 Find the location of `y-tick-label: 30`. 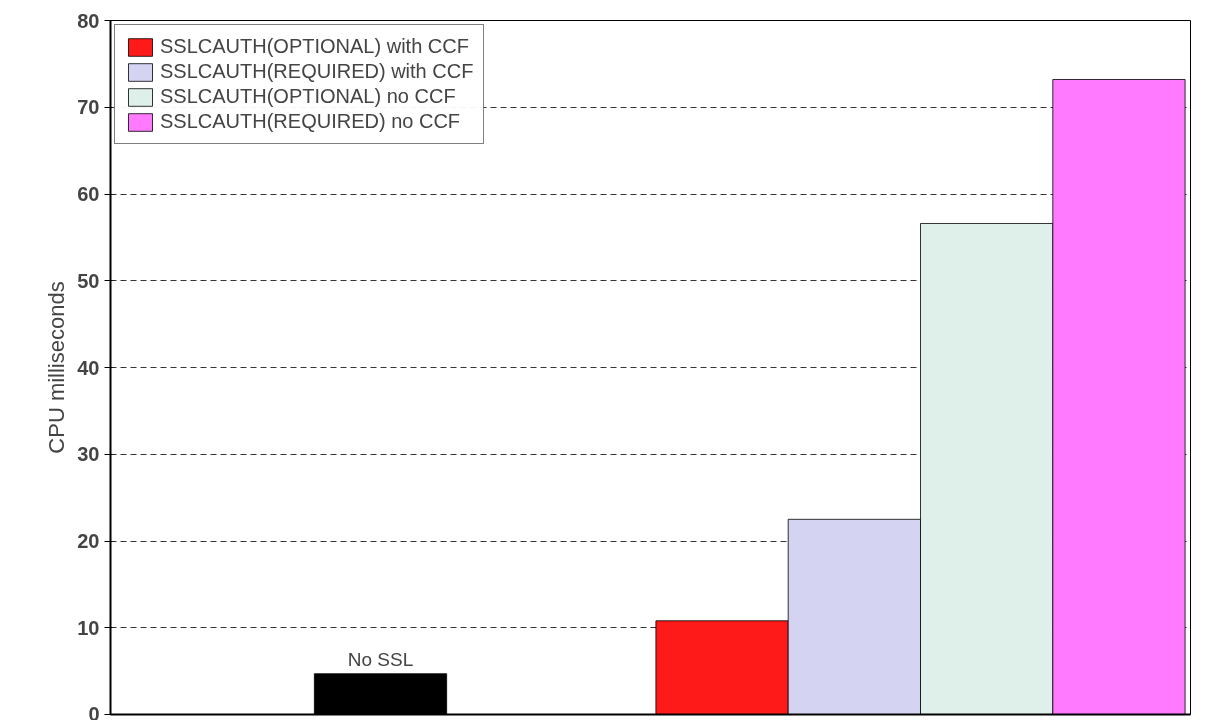

y-tick-label: 30 is located at coordinates (88, 454).